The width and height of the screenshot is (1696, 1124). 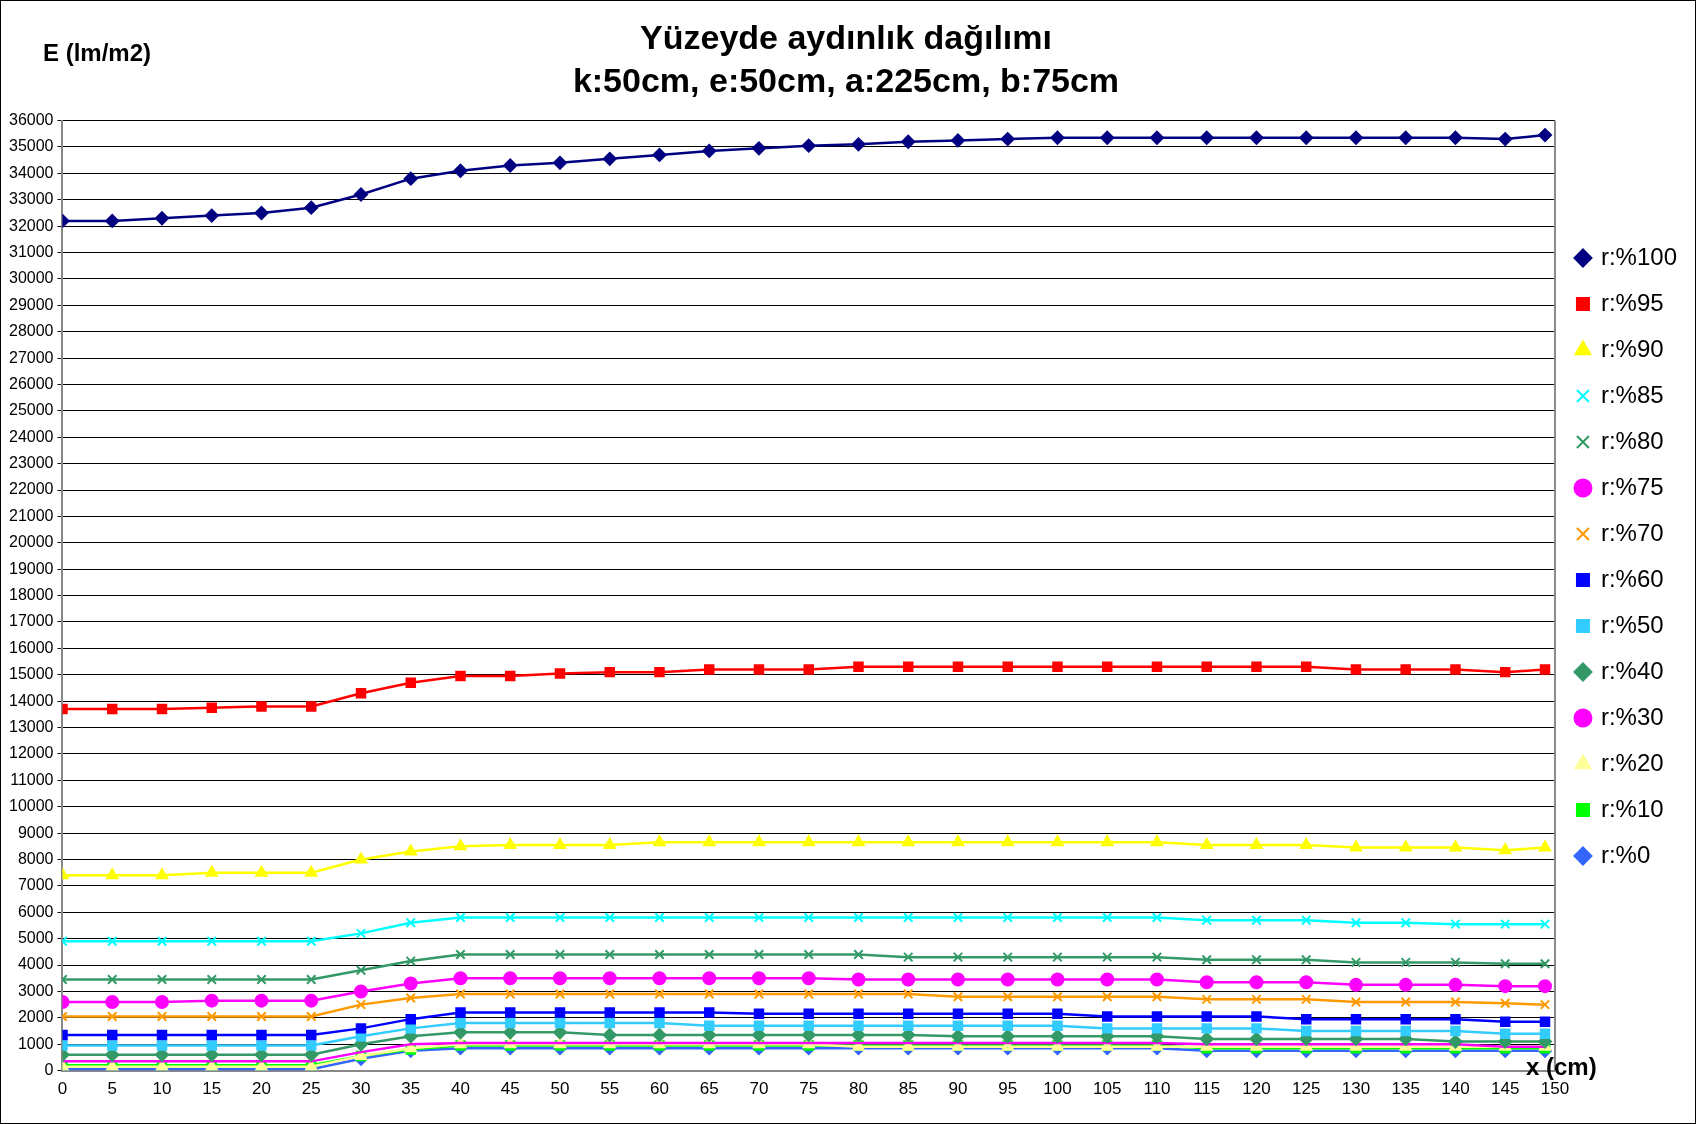 I want to click on y-tick-label: 31000, so click(x=31, y=251).